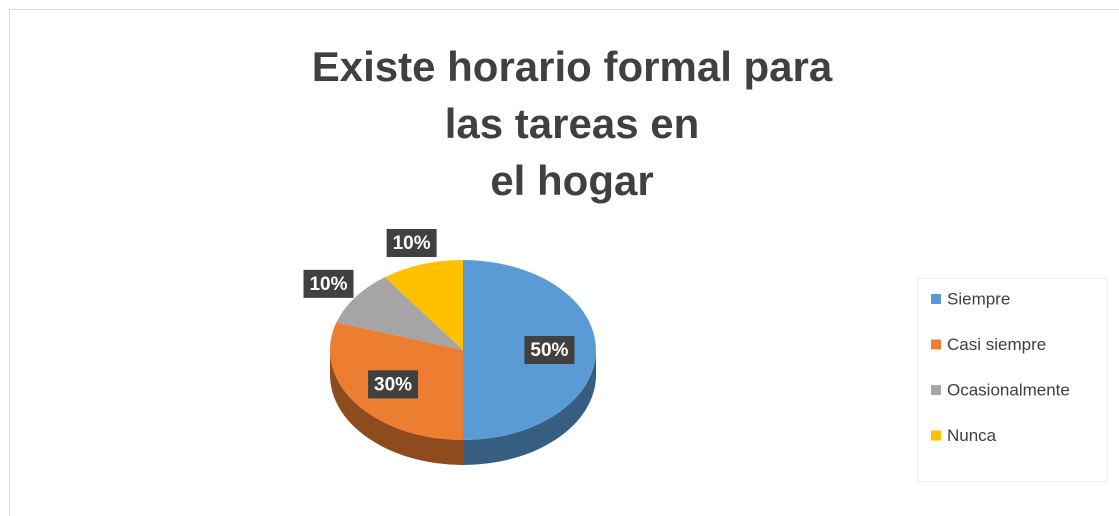 Image resolution: width=1119 pixels, height=516 pixels. Describe the element at coordinates (572, 123) in the screenshot. I see `chart-title: las tareas en` at that location.